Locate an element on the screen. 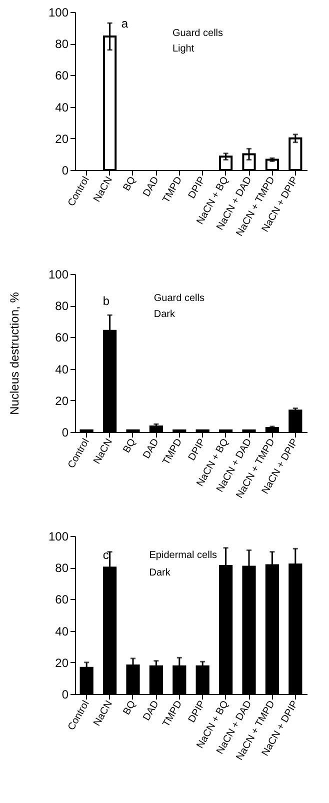 Image resolution: width=329 pixels, height=803 pixels. annotation: c is located at coordinates (105, 555).